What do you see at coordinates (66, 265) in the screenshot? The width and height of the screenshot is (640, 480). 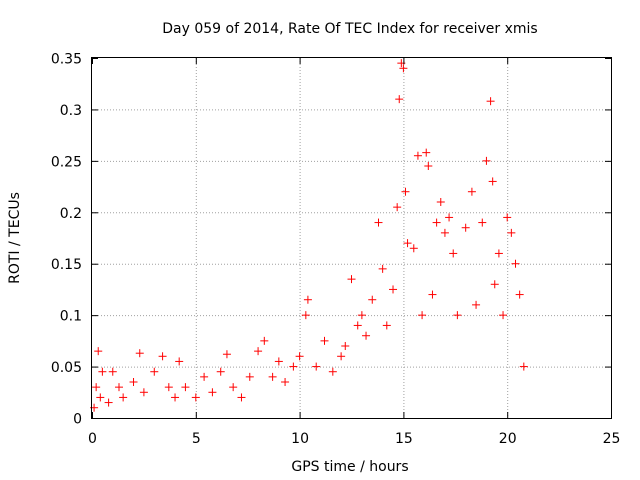 I see `y-tick-label: 0.15` at bounding box center [66, 265].